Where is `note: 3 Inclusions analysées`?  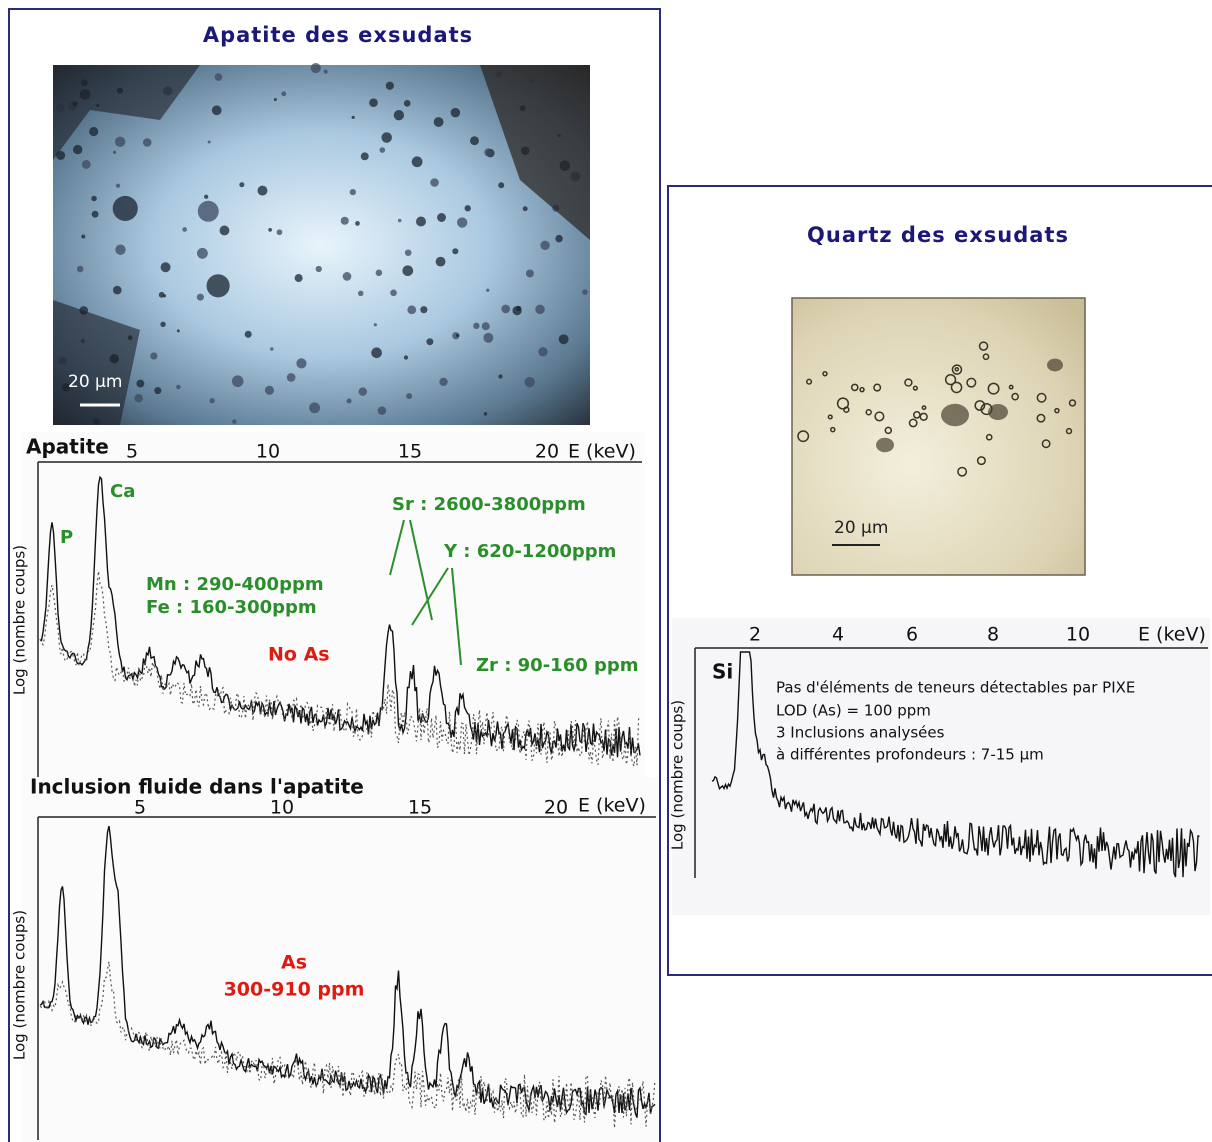
note: 3 Inclusions analysées is located at coordinates (860, 733).